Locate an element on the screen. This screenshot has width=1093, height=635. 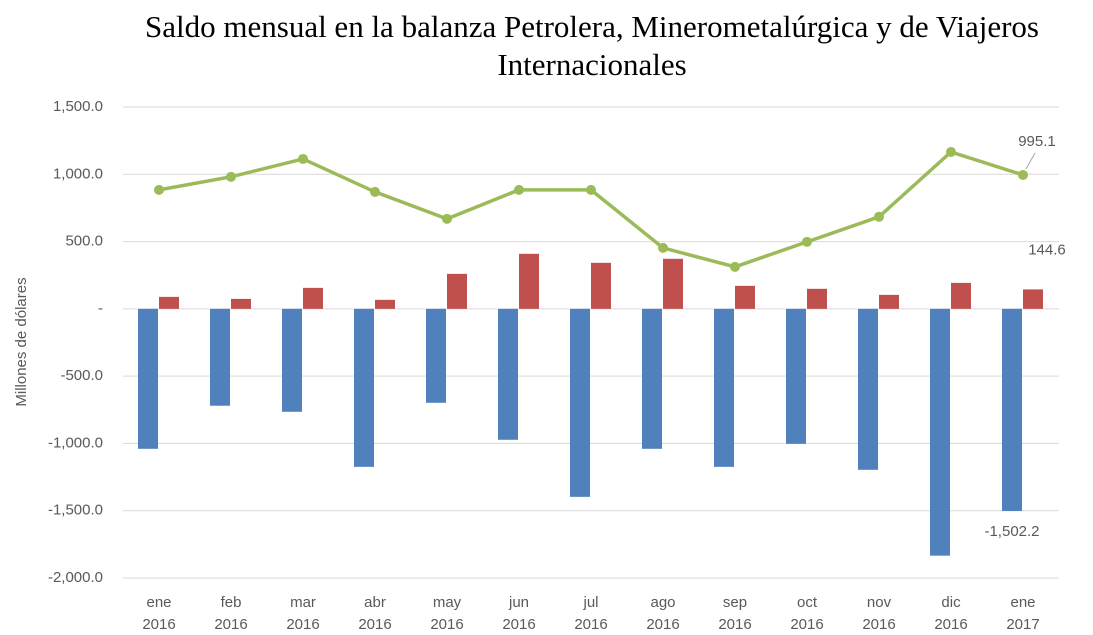
data-label: -1,502.2 is located at coordinates (1011, 531).